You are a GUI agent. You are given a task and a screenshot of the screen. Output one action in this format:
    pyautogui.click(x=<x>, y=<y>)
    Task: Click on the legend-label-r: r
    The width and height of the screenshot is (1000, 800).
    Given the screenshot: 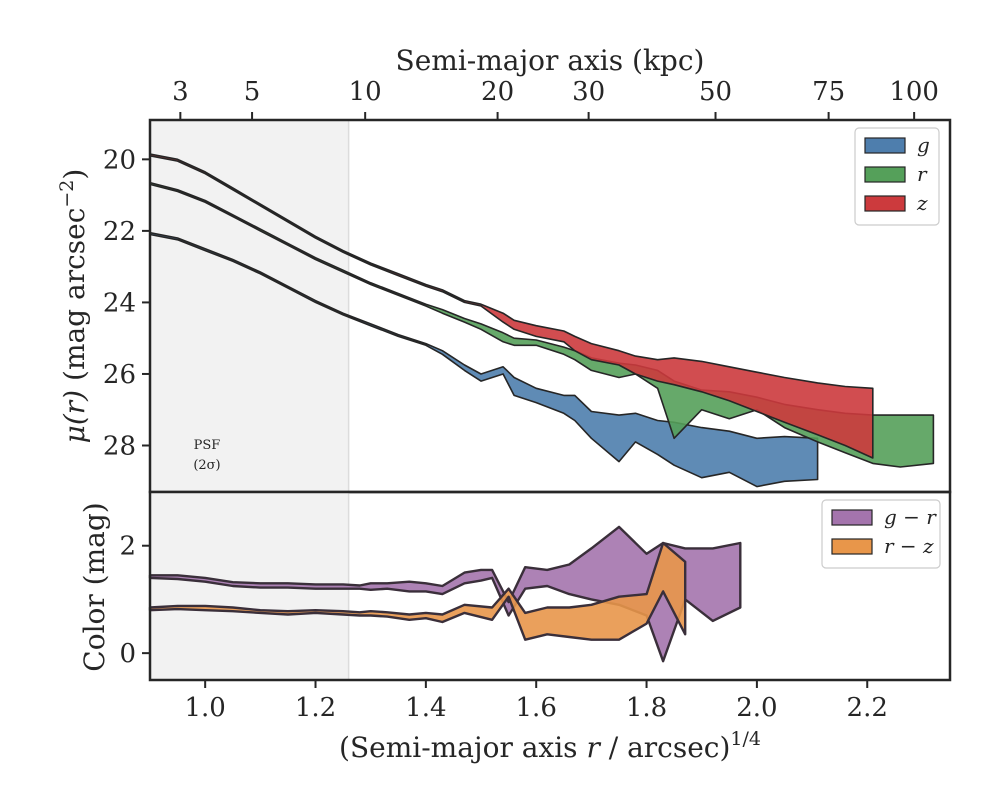 What is the action you would take?
    pyautogui.click(x=922, y=174)
    